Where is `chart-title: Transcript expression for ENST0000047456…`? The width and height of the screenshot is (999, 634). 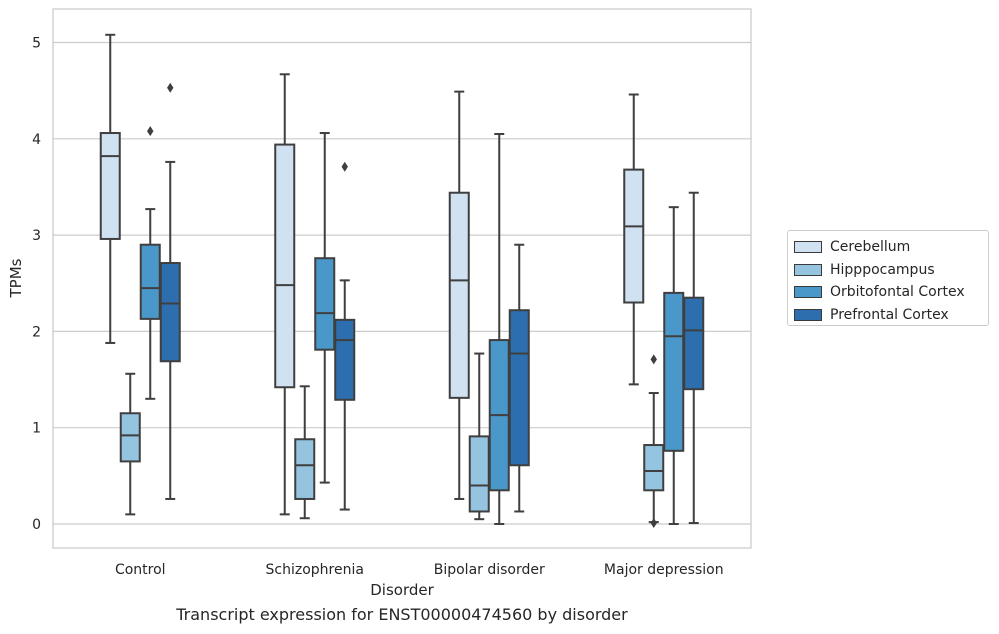 chart-title: Transcript expression for ENST0000047456… is located at coordinates (402, 614).